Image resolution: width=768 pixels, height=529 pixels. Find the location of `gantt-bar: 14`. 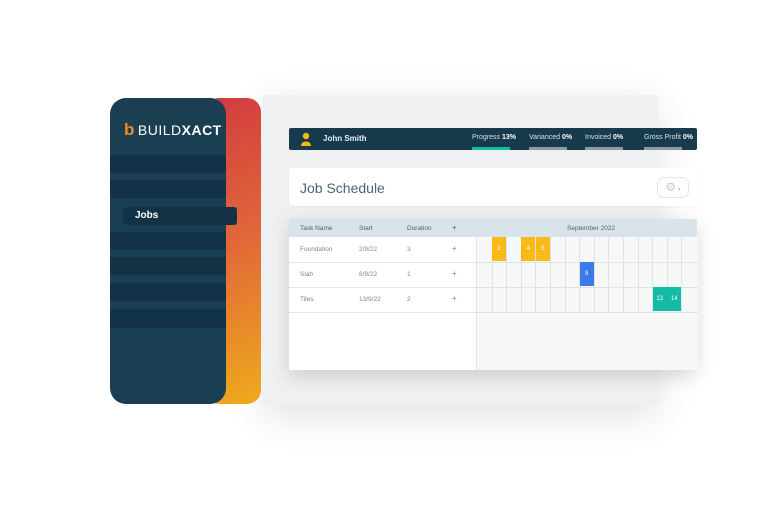

gantt-bar: 14 is located at coordinates (674, 299).